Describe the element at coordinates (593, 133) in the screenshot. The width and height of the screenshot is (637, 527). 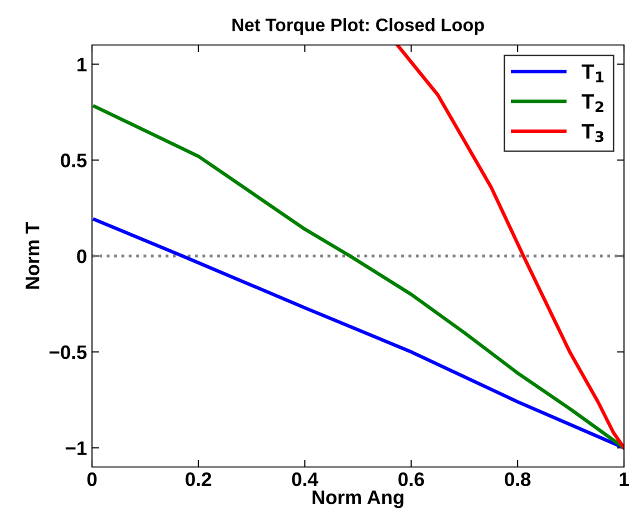
I see `legend-label: T$_{3}$` at that location.